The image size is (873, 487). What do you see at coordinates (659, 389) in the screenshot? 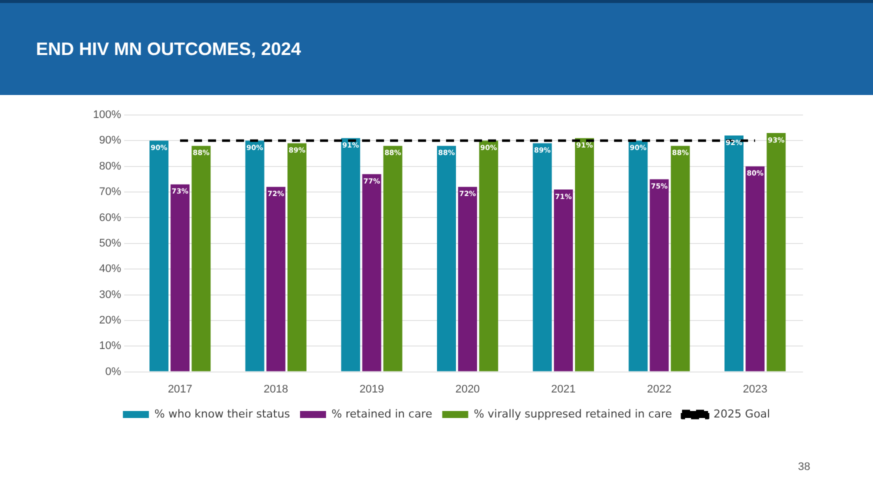
I see `x-tick-label: 2022` at bounding box center [659, 389].